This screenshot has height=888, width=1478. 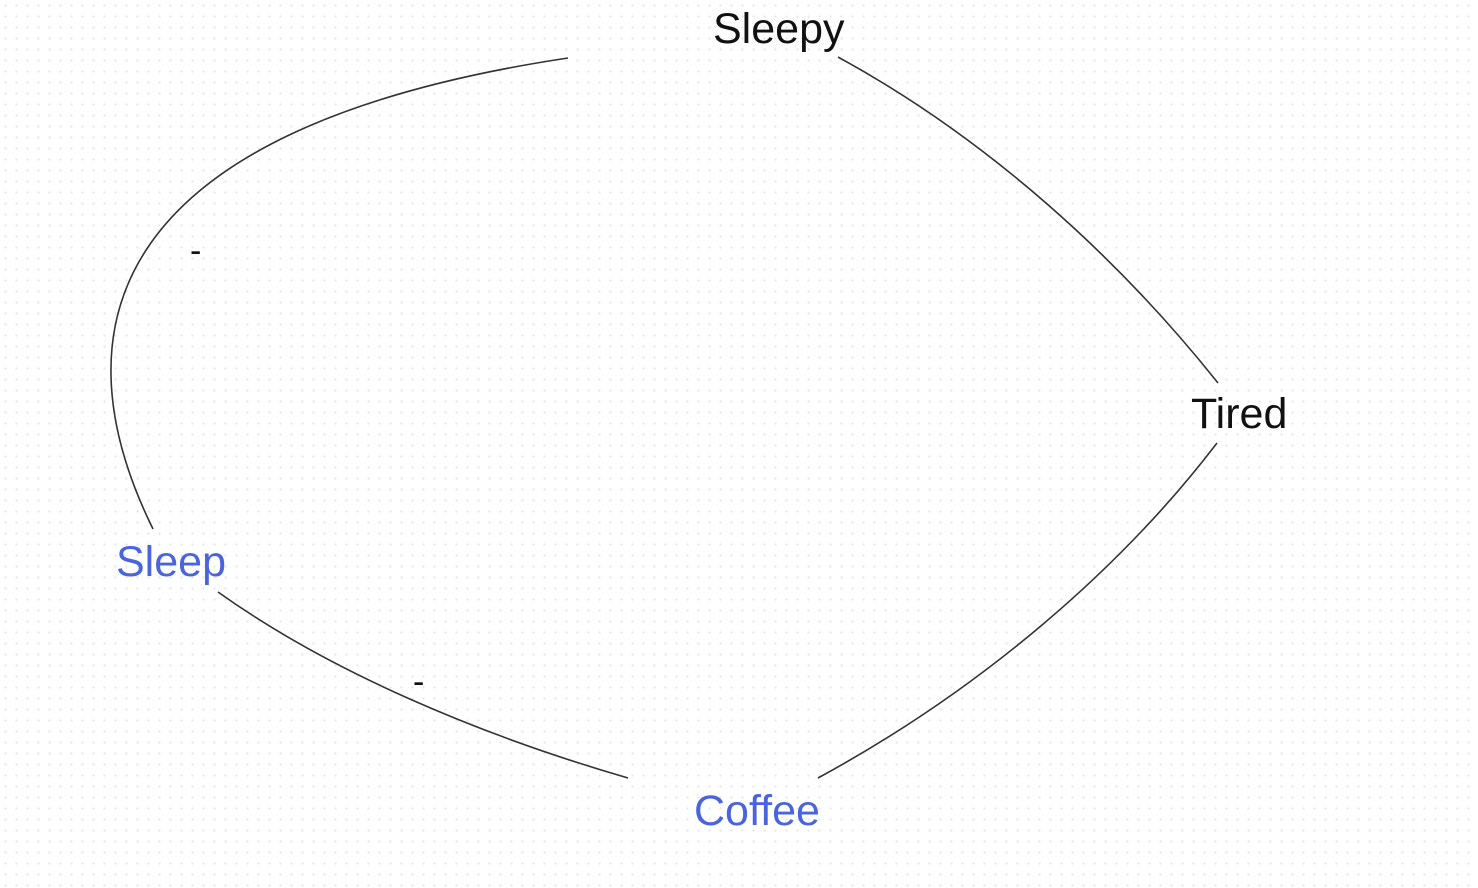 What do you see at coordinates (171, 562) in the screenshot?
I see `node-sleep: Sleep` at bounding box center [171, 562].